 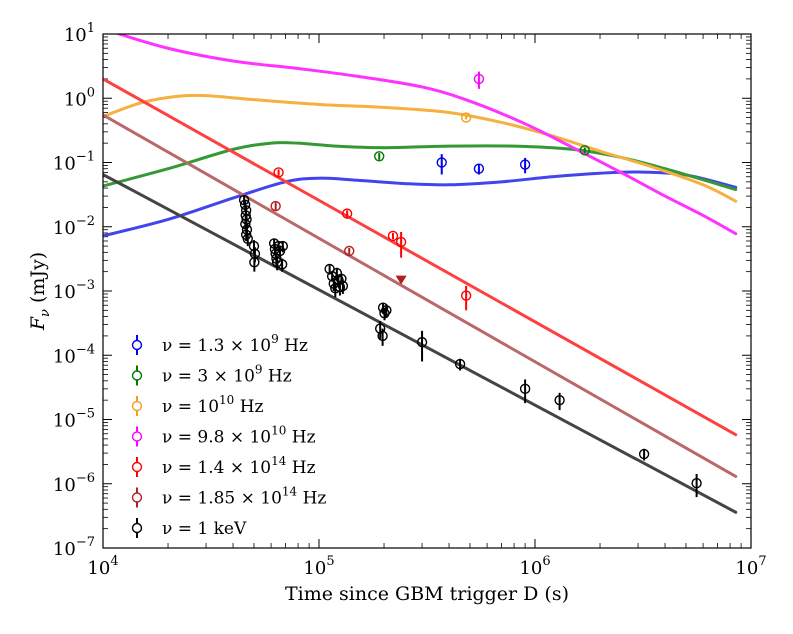 I want to click on legend-label: ν = 1.85 × 1014 Hz, so click(x=244, y=497).